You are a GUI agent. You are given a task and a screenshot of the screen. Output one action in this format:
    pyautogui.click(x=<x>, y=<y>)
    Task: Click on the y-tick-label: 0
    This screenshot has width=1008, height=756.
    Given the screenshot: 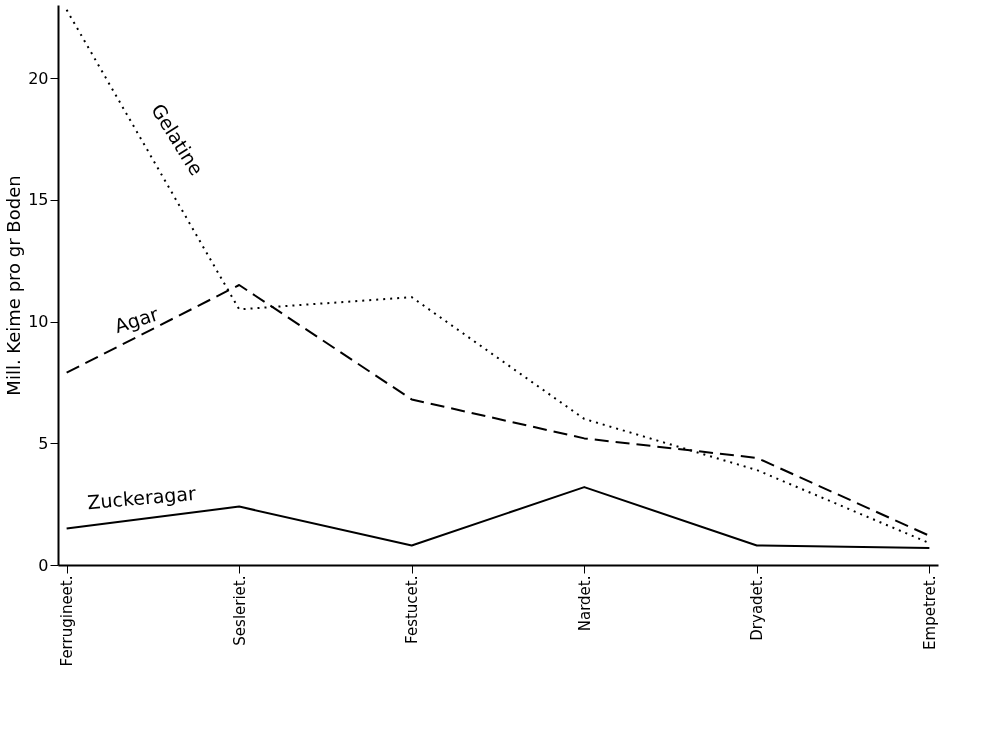 What is the action you would take?
    pyautogui.click(x=43, y=565)
    